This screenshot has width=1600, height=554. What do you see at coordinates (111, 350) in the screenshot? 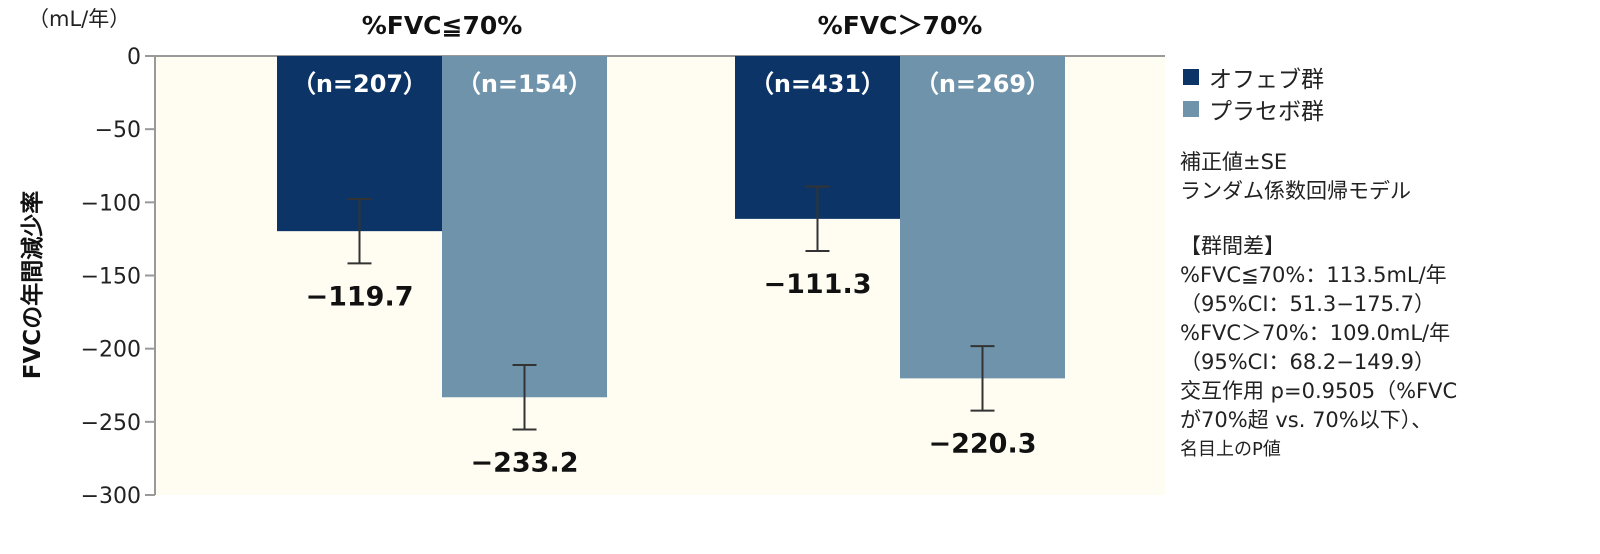
I see `y-tick-label: −200` at bounding box center [111, 350].